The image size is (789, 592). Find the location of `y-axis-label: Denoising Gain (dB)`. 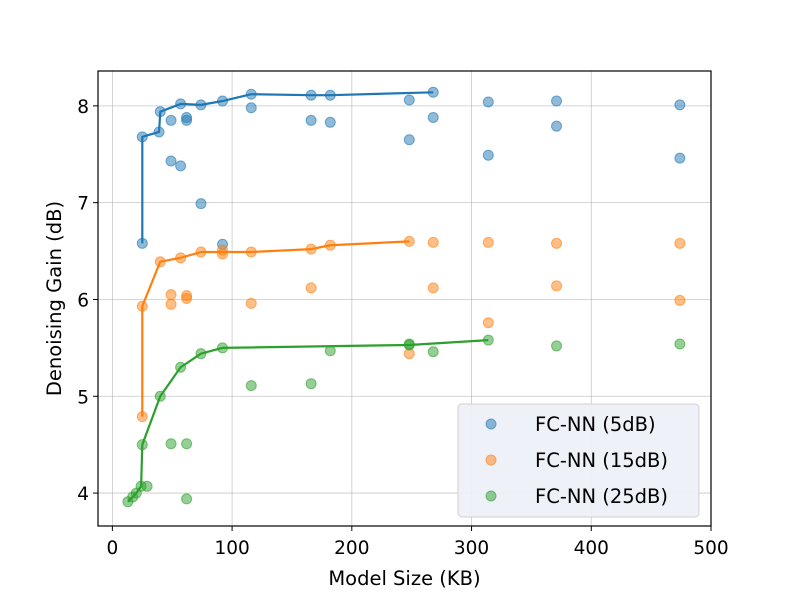

y-axis-label: Denoising Gain (dB) is located at coordinates (54, 298).